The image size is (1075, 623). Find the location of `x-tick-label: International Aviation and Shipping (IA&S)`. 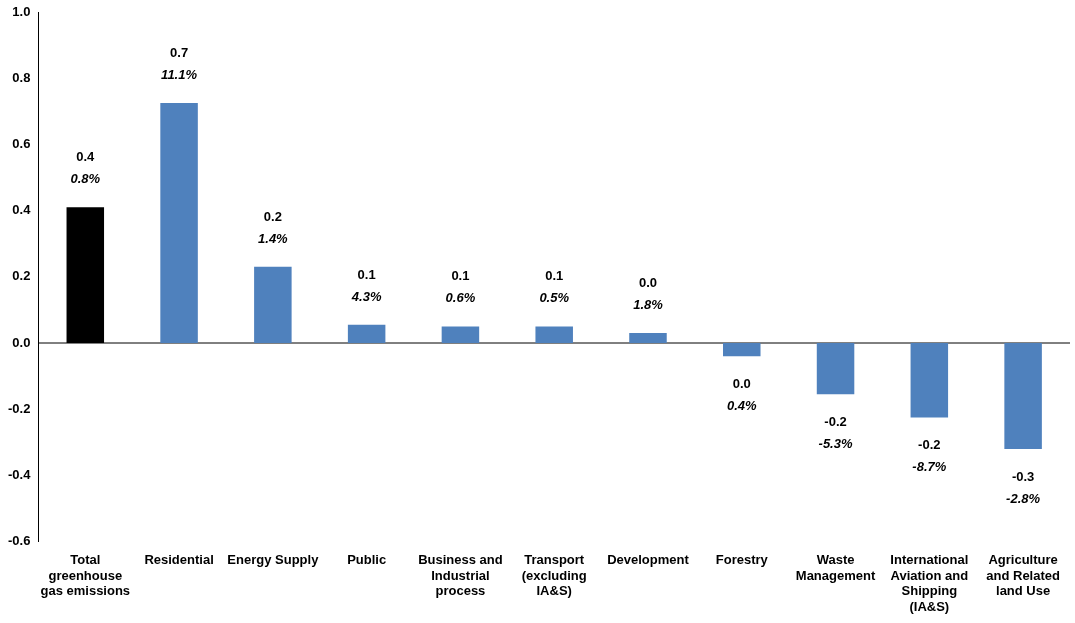

x-tick-label: International Aviation and Shipping (IA&S) is located at coordinates (929, 582).